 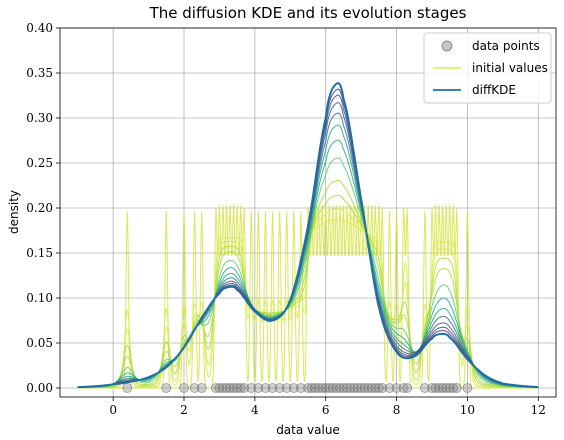 What do you see at coordinates (39, 388) in the screenshot?
I see `y-tick-label: 0.00` at bounding box center [39, 388].